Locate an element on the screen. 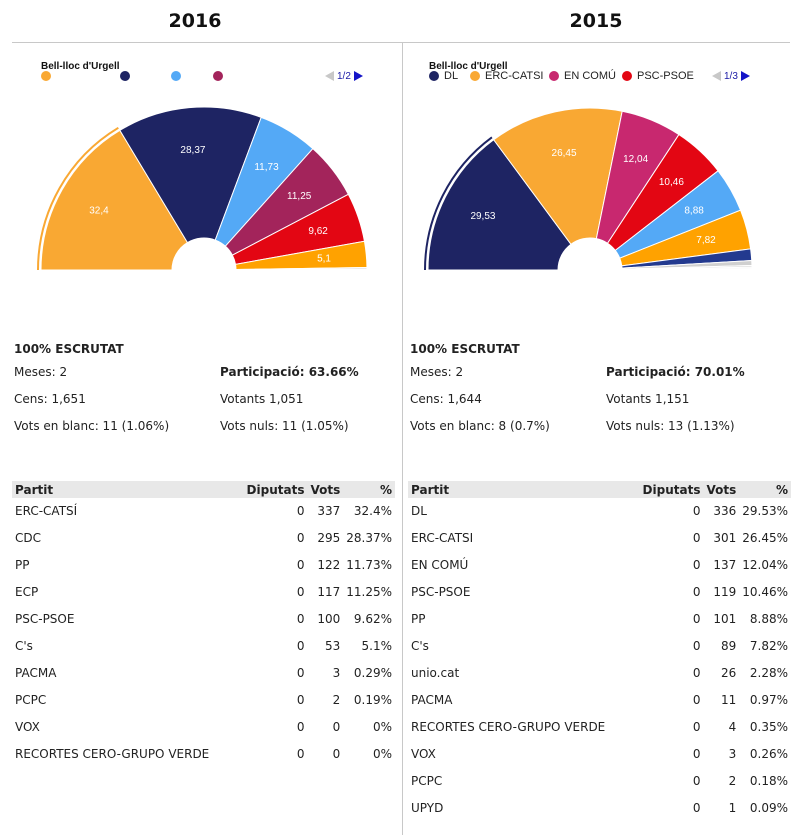  hemicycle-chart-2016: 32,4 28,37 11,73 11,25 9,62 5,1 is located at coordinates (202, 188).